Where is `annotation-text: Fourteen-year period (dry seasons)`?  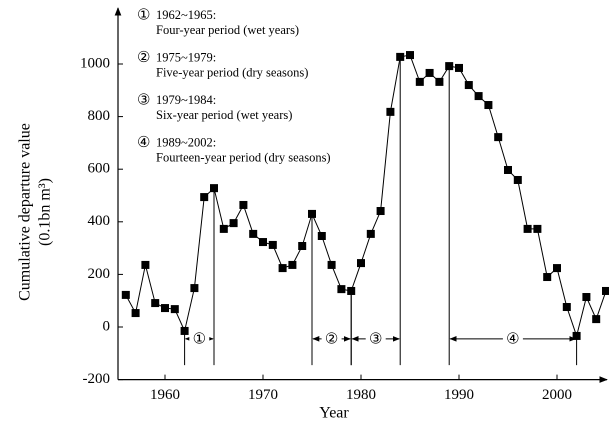
annotation-text: Fourteen-year period (dry seasons) is located at coordinates (243, 157).